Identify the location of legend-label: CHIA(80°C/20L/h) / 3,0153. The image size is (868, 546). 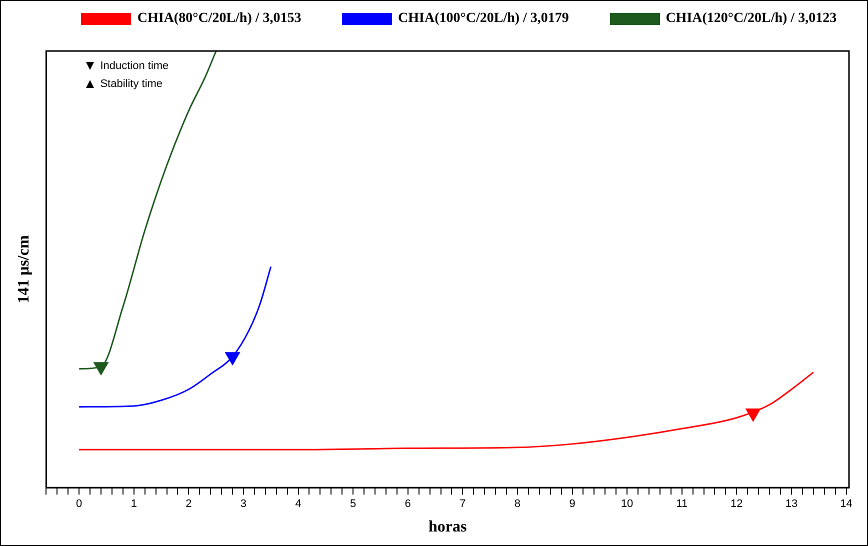
(219, 19).